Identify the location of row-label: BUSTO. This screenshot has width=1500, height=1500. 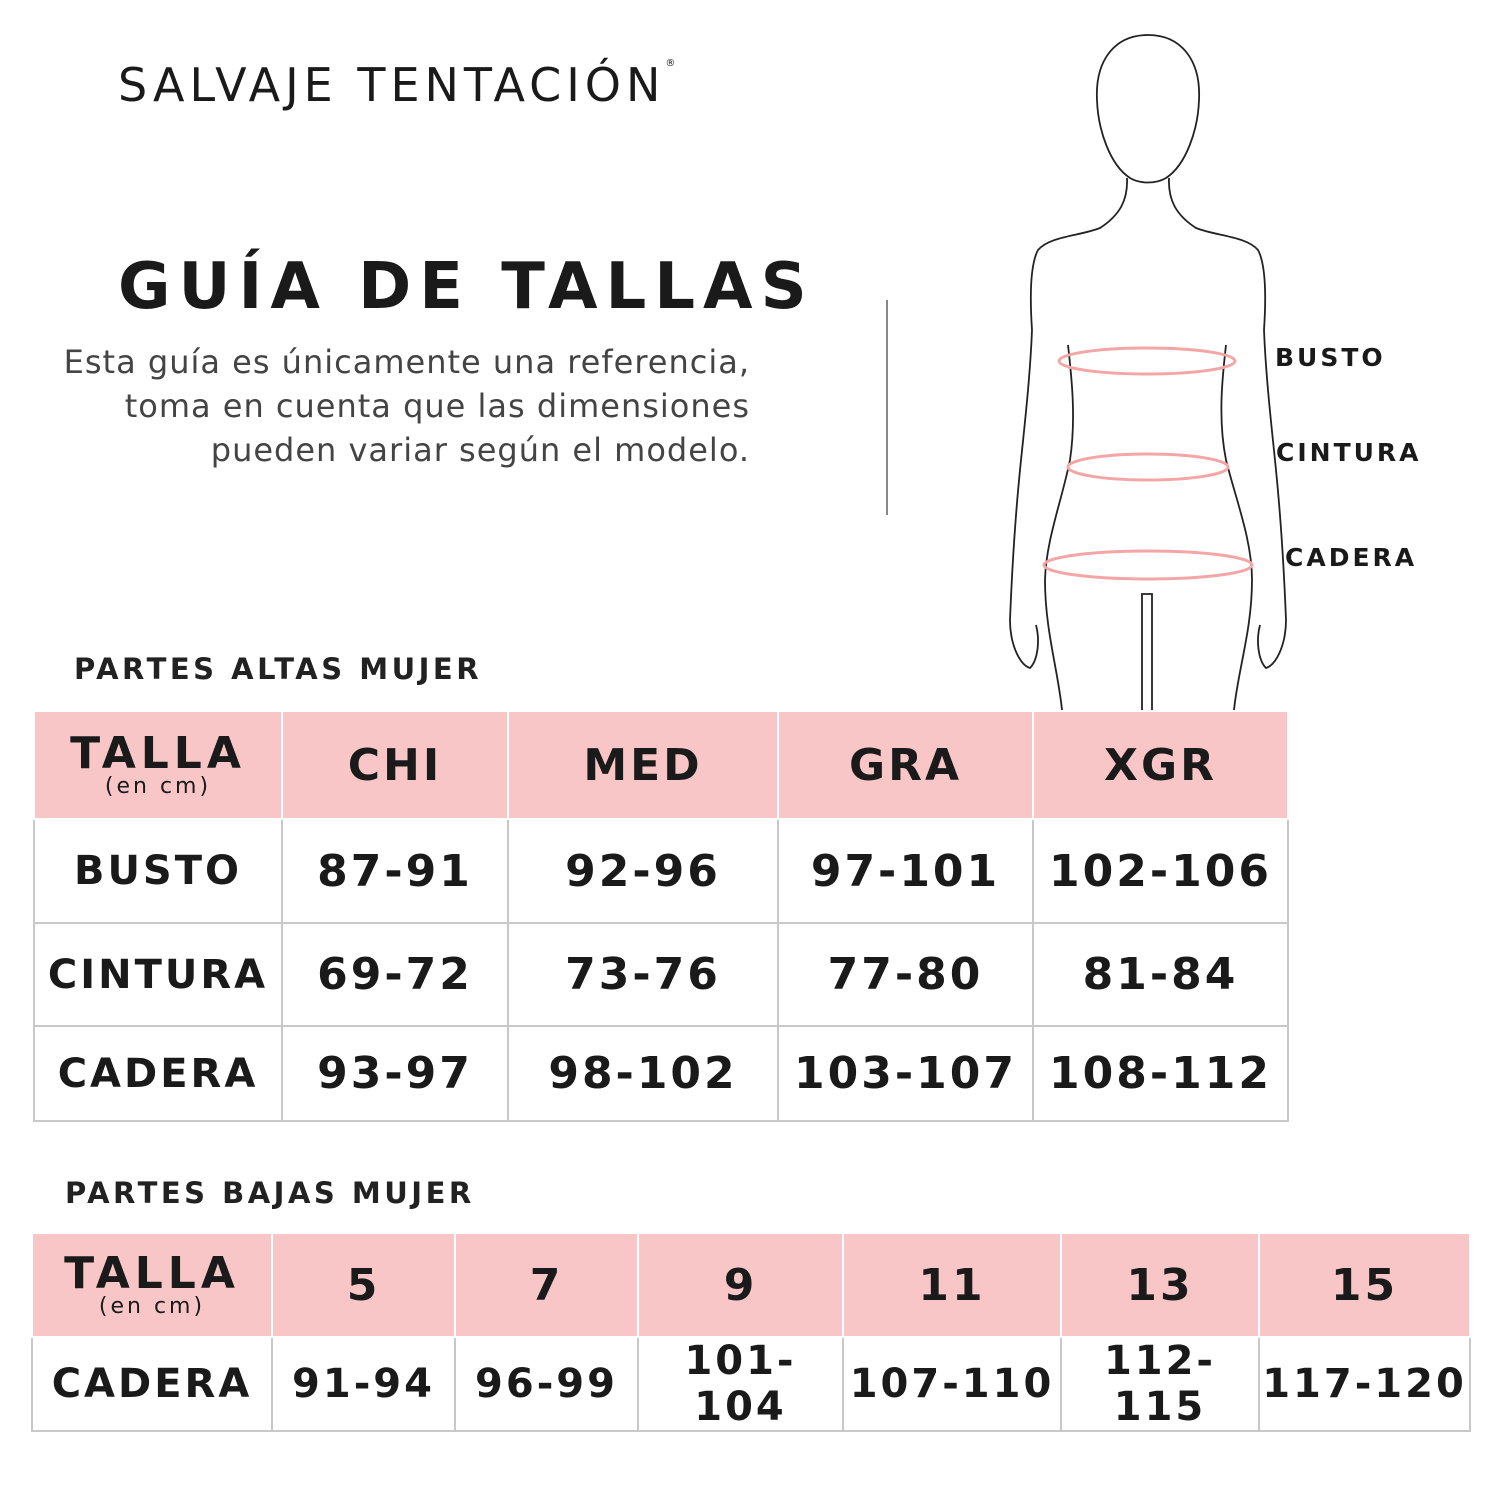
(158, 871).